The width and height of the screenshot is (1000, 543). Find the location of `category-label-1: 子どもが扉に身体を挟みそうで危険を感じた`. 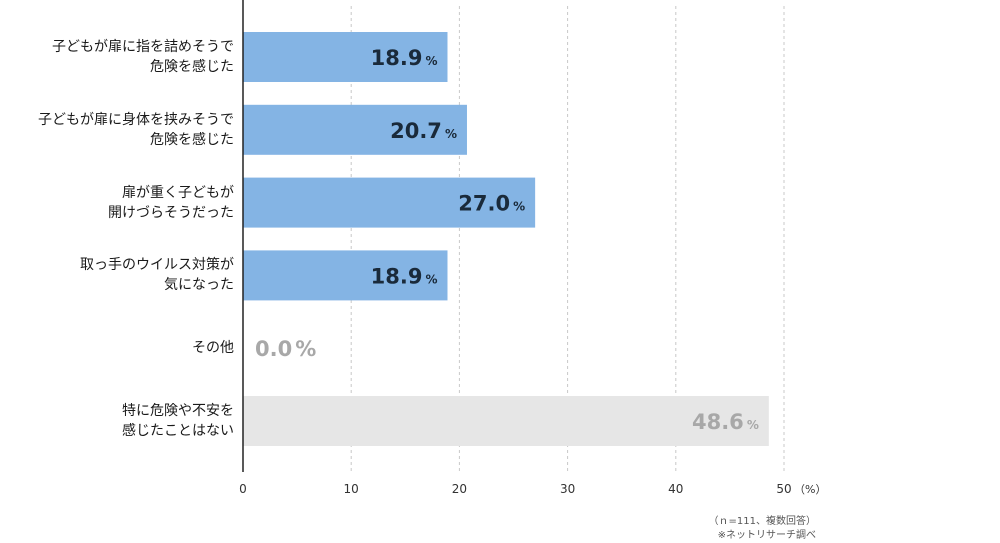

category-label-1: 子どもが扉に身体を挟みそうで危険を感じた is located at coordinates (117, 130).